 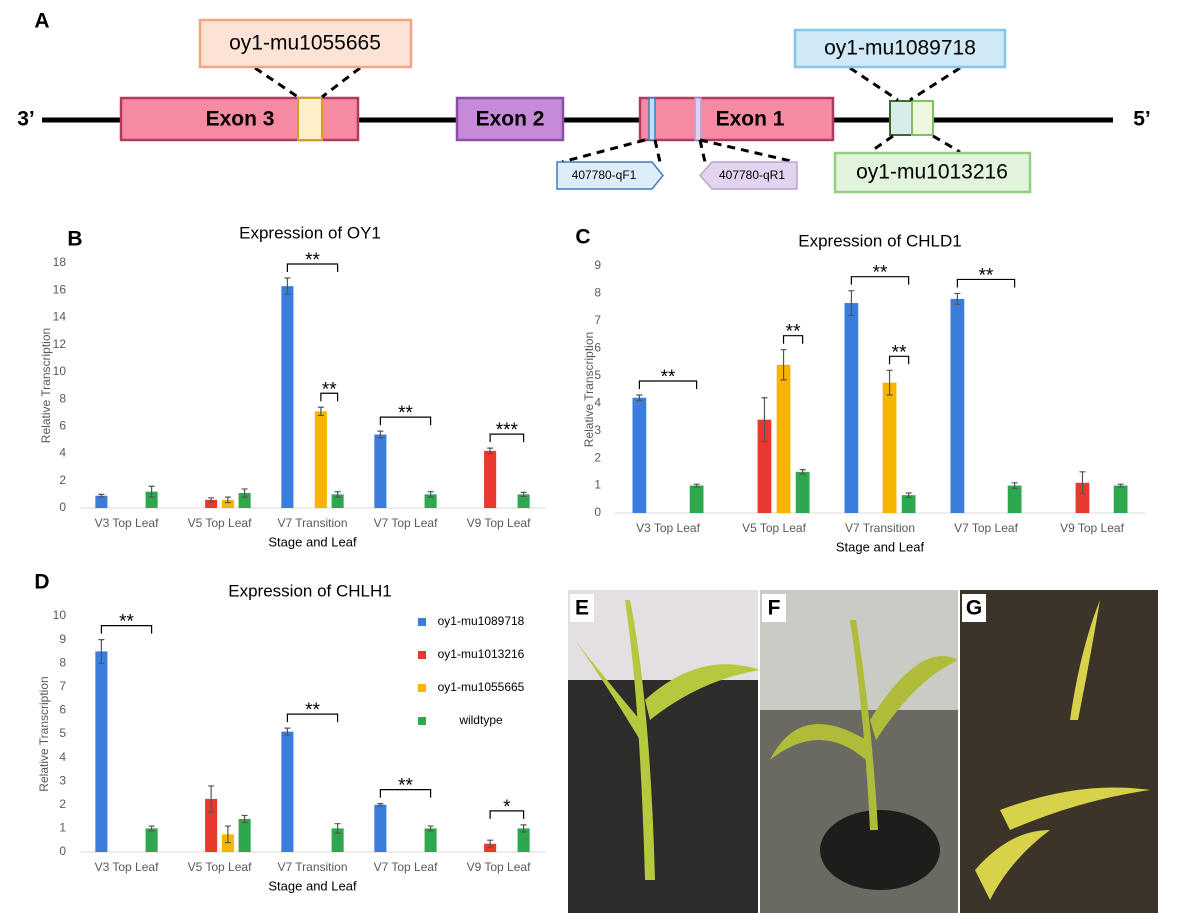 I want to click on panel-label: D, so click(x=41, y=582).